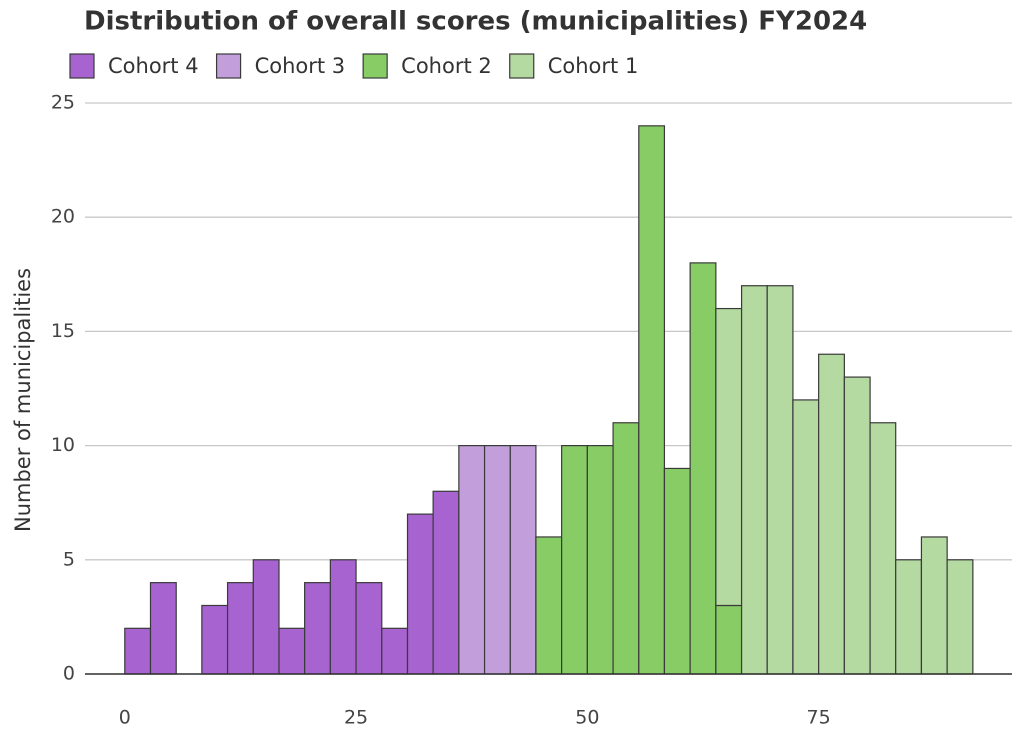 Image resolution: width=1012 pixels, height=733 pixels. What do you see at coordinates (356, 718) in the screenshot?
I see `x-tick-label: 25` at bounding box center [356, 718].